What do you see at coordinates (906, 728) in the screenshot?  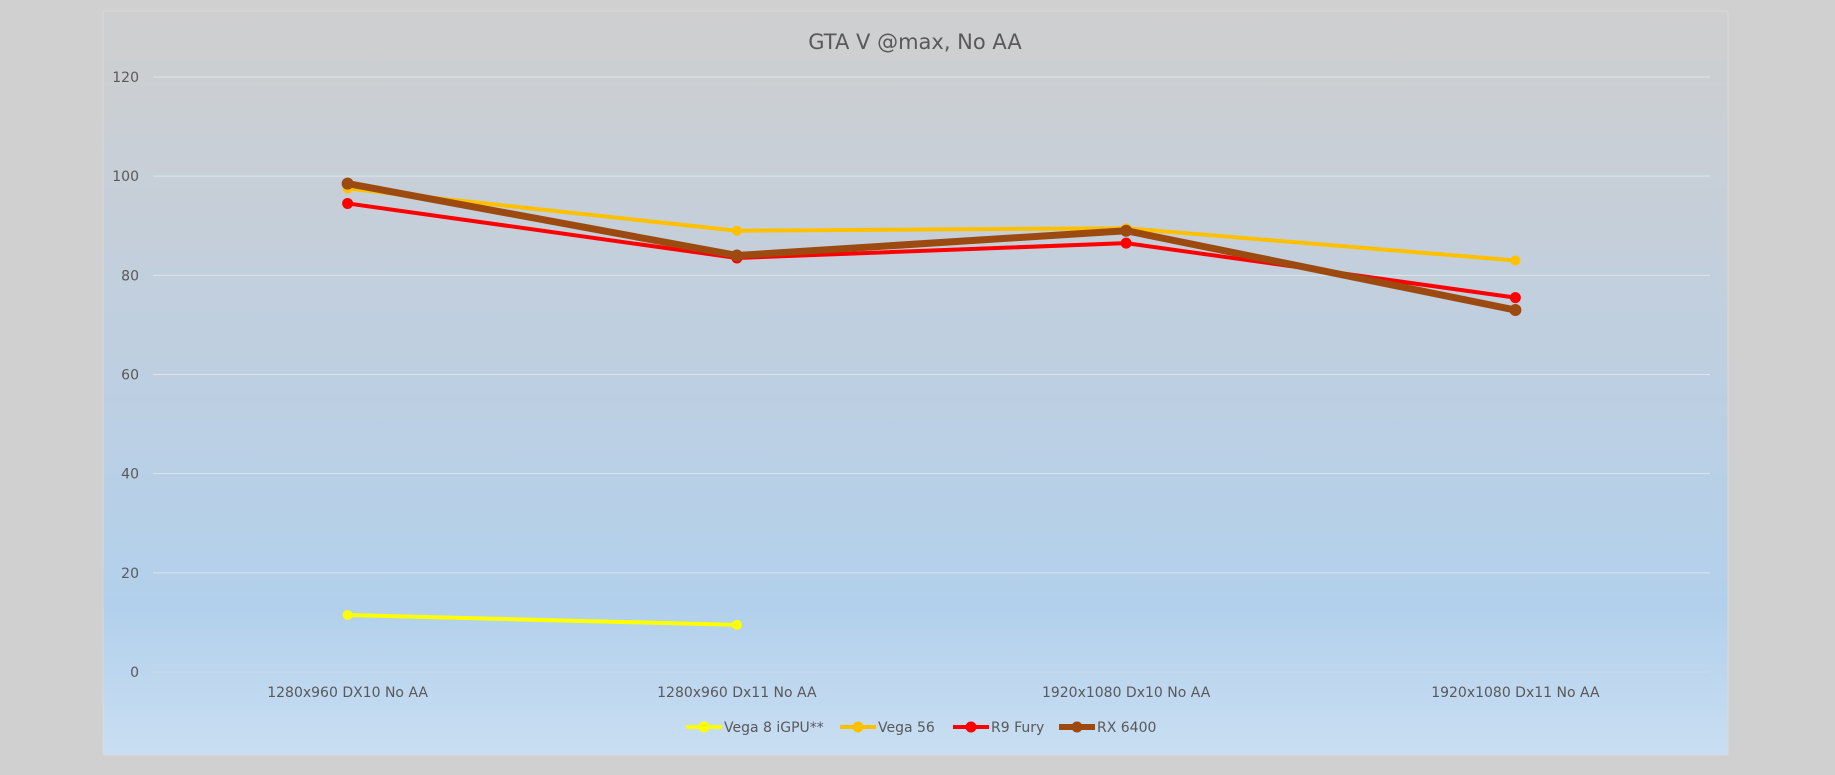 I see `legend-label: Vega 56` at bounding box center [906, 728].